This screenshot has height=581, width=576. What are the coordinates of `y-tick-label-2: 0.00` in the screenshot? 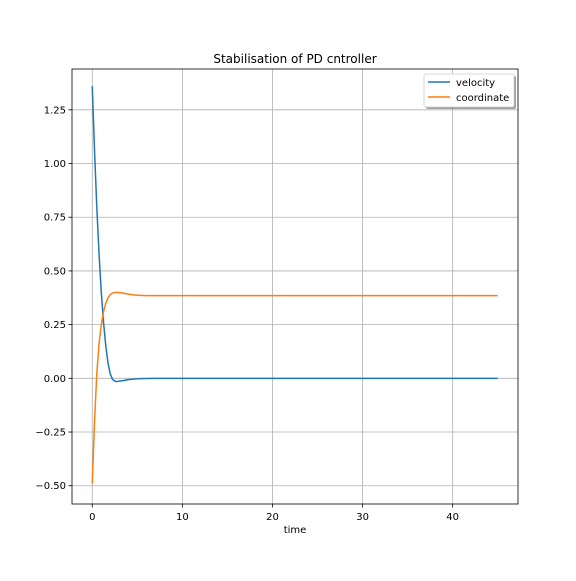 It's located at (55, 379).